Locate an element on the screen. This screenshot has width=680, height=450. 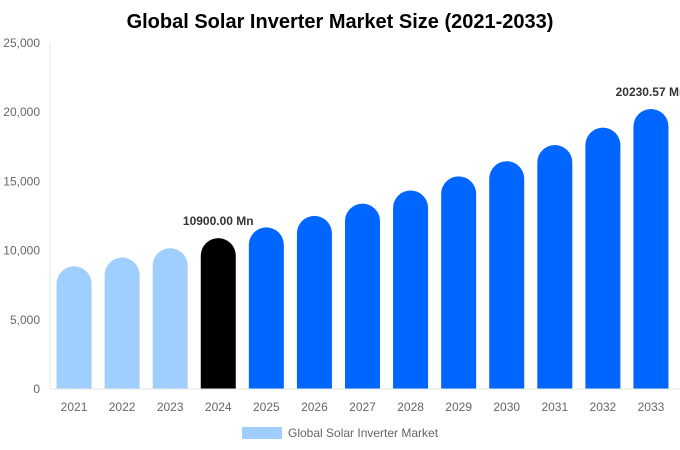
x-tick-label: 2025 is located at coordinates (266, 407).